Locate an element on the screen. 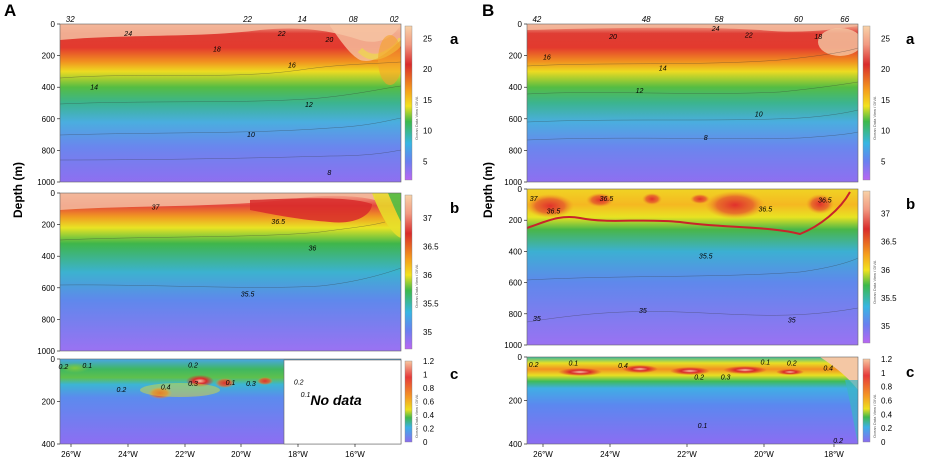  y-tick-label-Ba-4: 800 is located at coordinates (516, 150).